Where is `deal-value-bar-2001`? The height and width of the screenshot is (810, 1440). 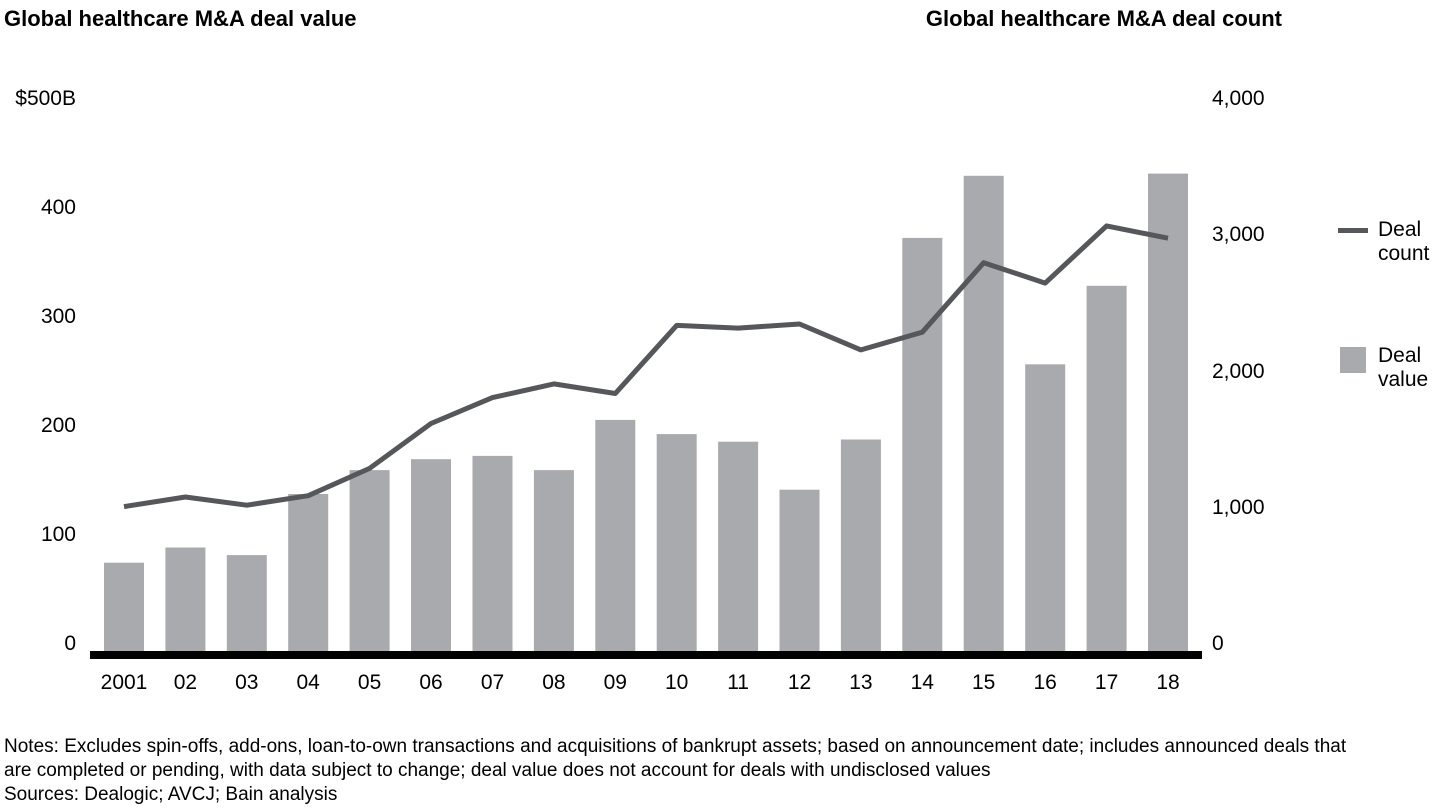
deal-value-bar-2001 is located at coordinates (124, 606).